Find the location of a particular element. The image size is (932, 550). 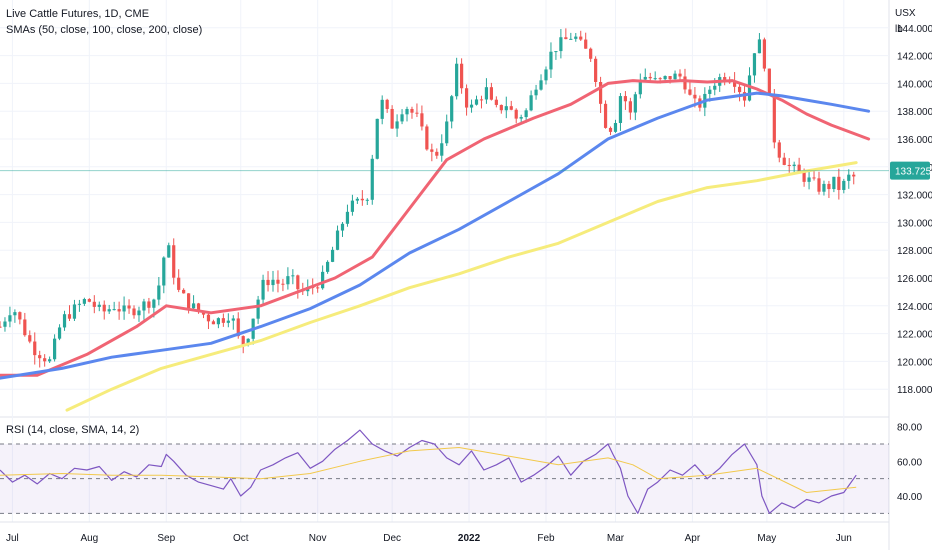

time-tick-label: Jun is located at coordinates (844, 538).